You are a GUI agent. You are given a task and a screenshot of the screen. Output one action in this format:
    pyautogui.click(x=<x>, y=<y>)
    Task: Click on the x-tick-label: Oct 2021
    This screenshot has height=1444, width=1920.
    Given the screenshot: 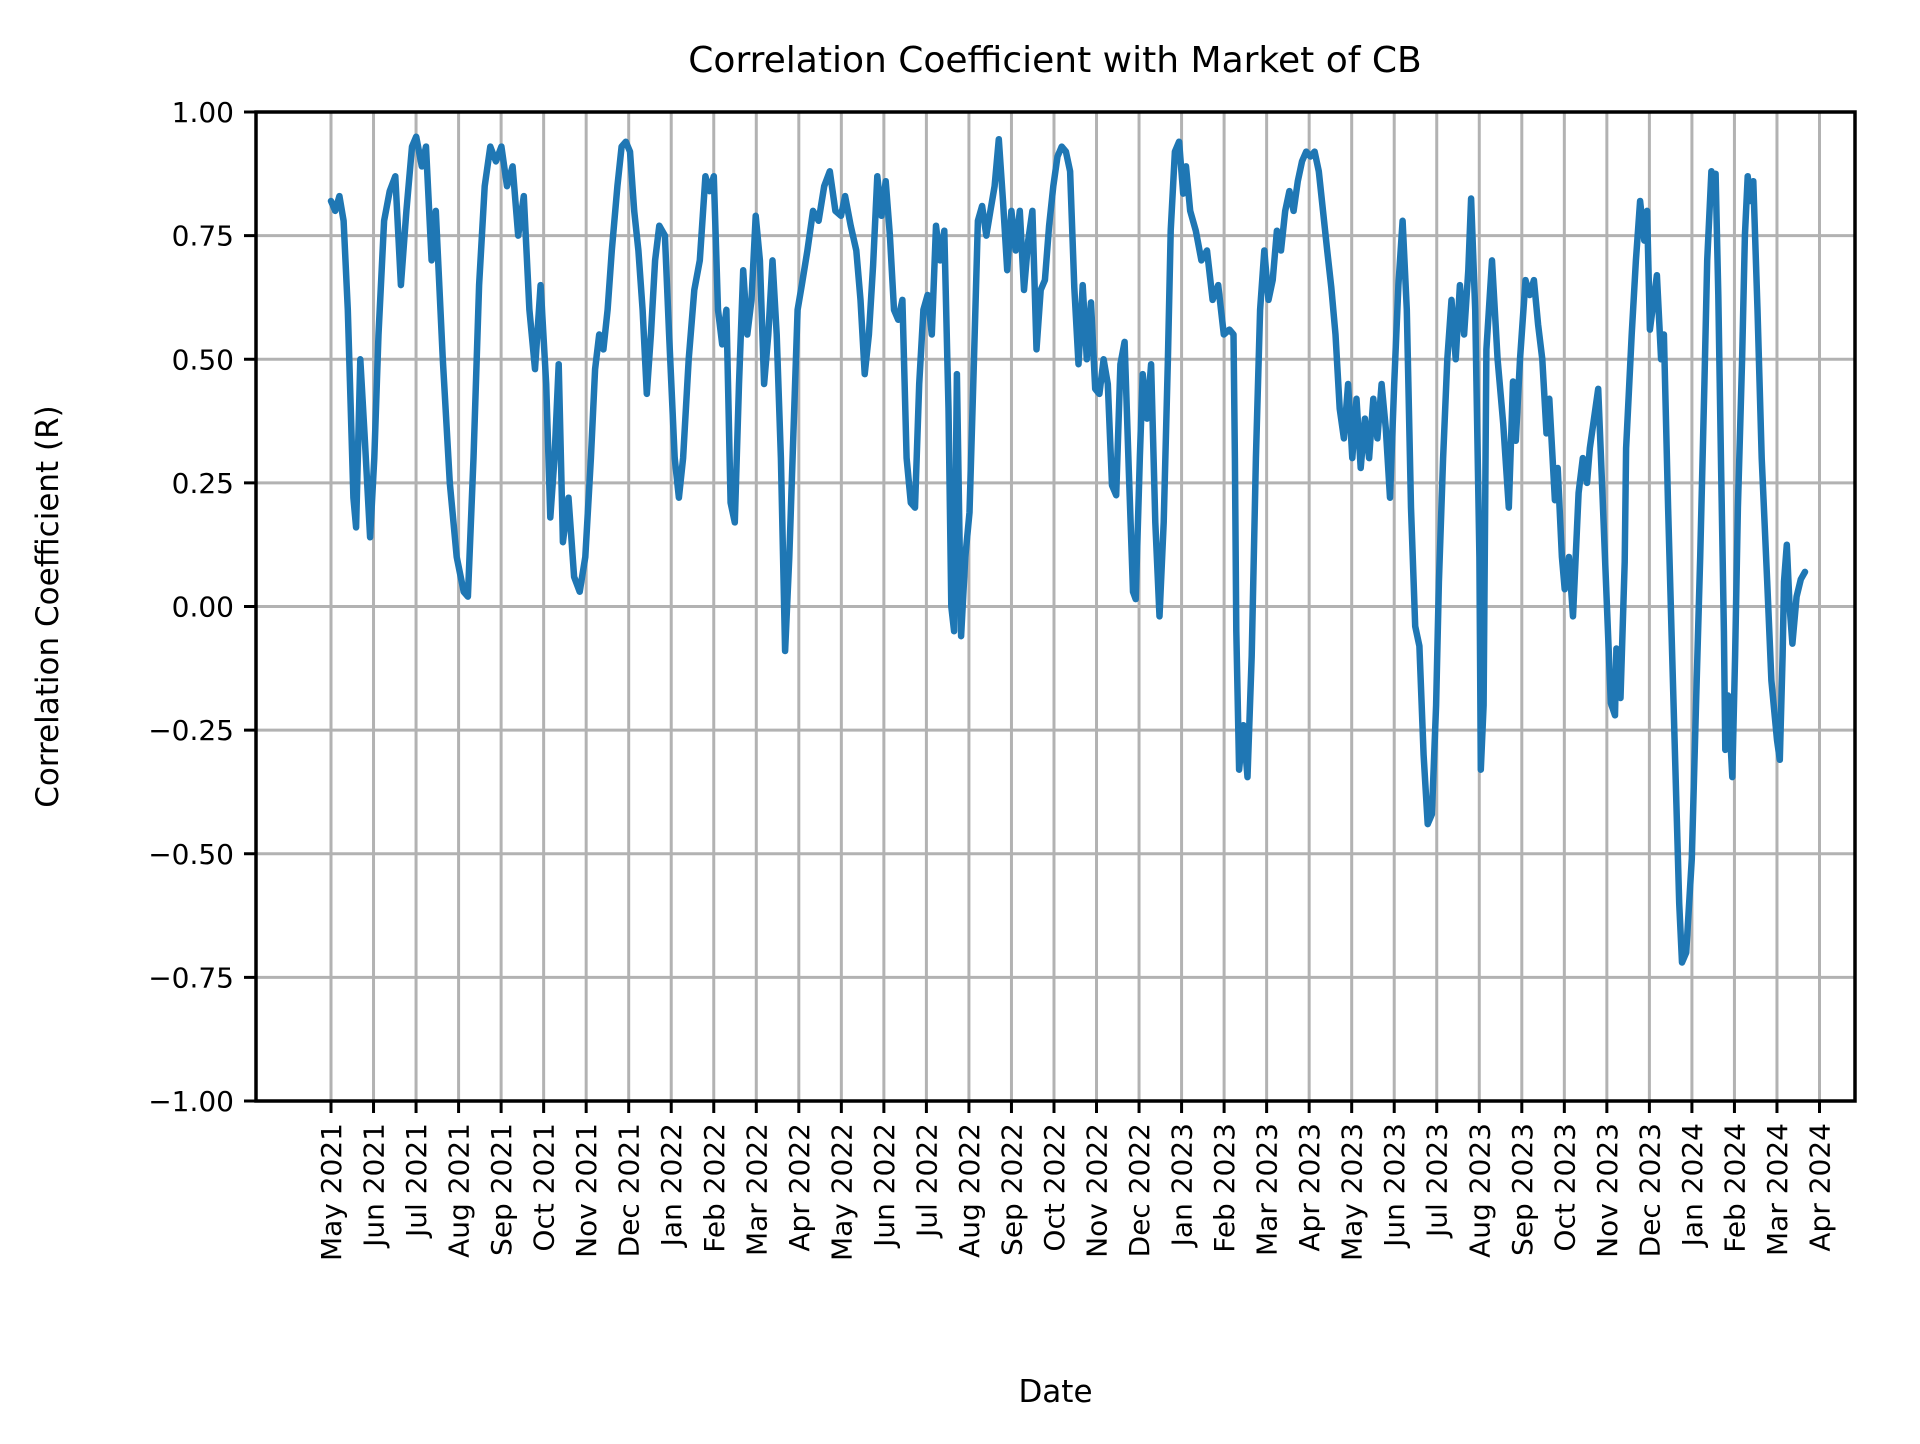 What is the action you would take?
    pyautogui.click(x=544, y=1187)
    